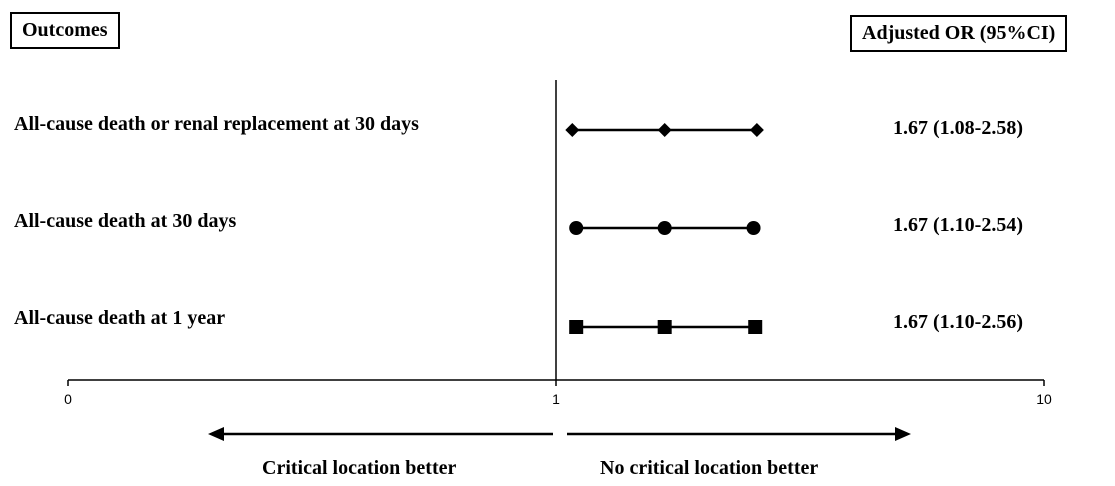 The width and height of the screenshot is (1115, 486). What do you see at coordinates (65, 30) in the screenshot?
I see `outcomes-header: Outcomes` at bounding box center [65, 30].